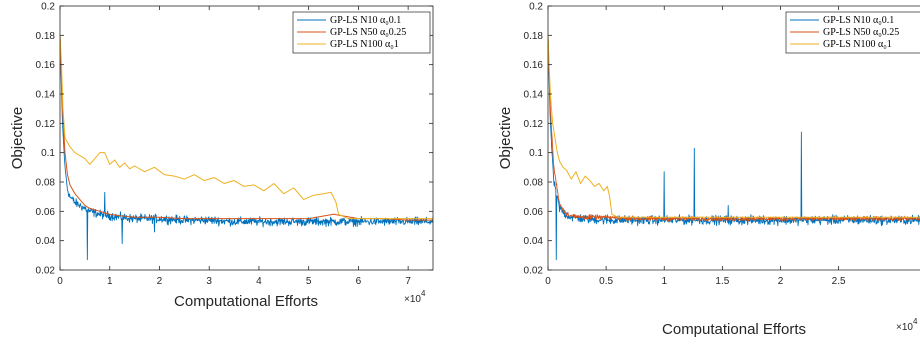 The width and height of the screenshot is (920, 348). I want to click on x-tick-label: 6, so click(359, 281).